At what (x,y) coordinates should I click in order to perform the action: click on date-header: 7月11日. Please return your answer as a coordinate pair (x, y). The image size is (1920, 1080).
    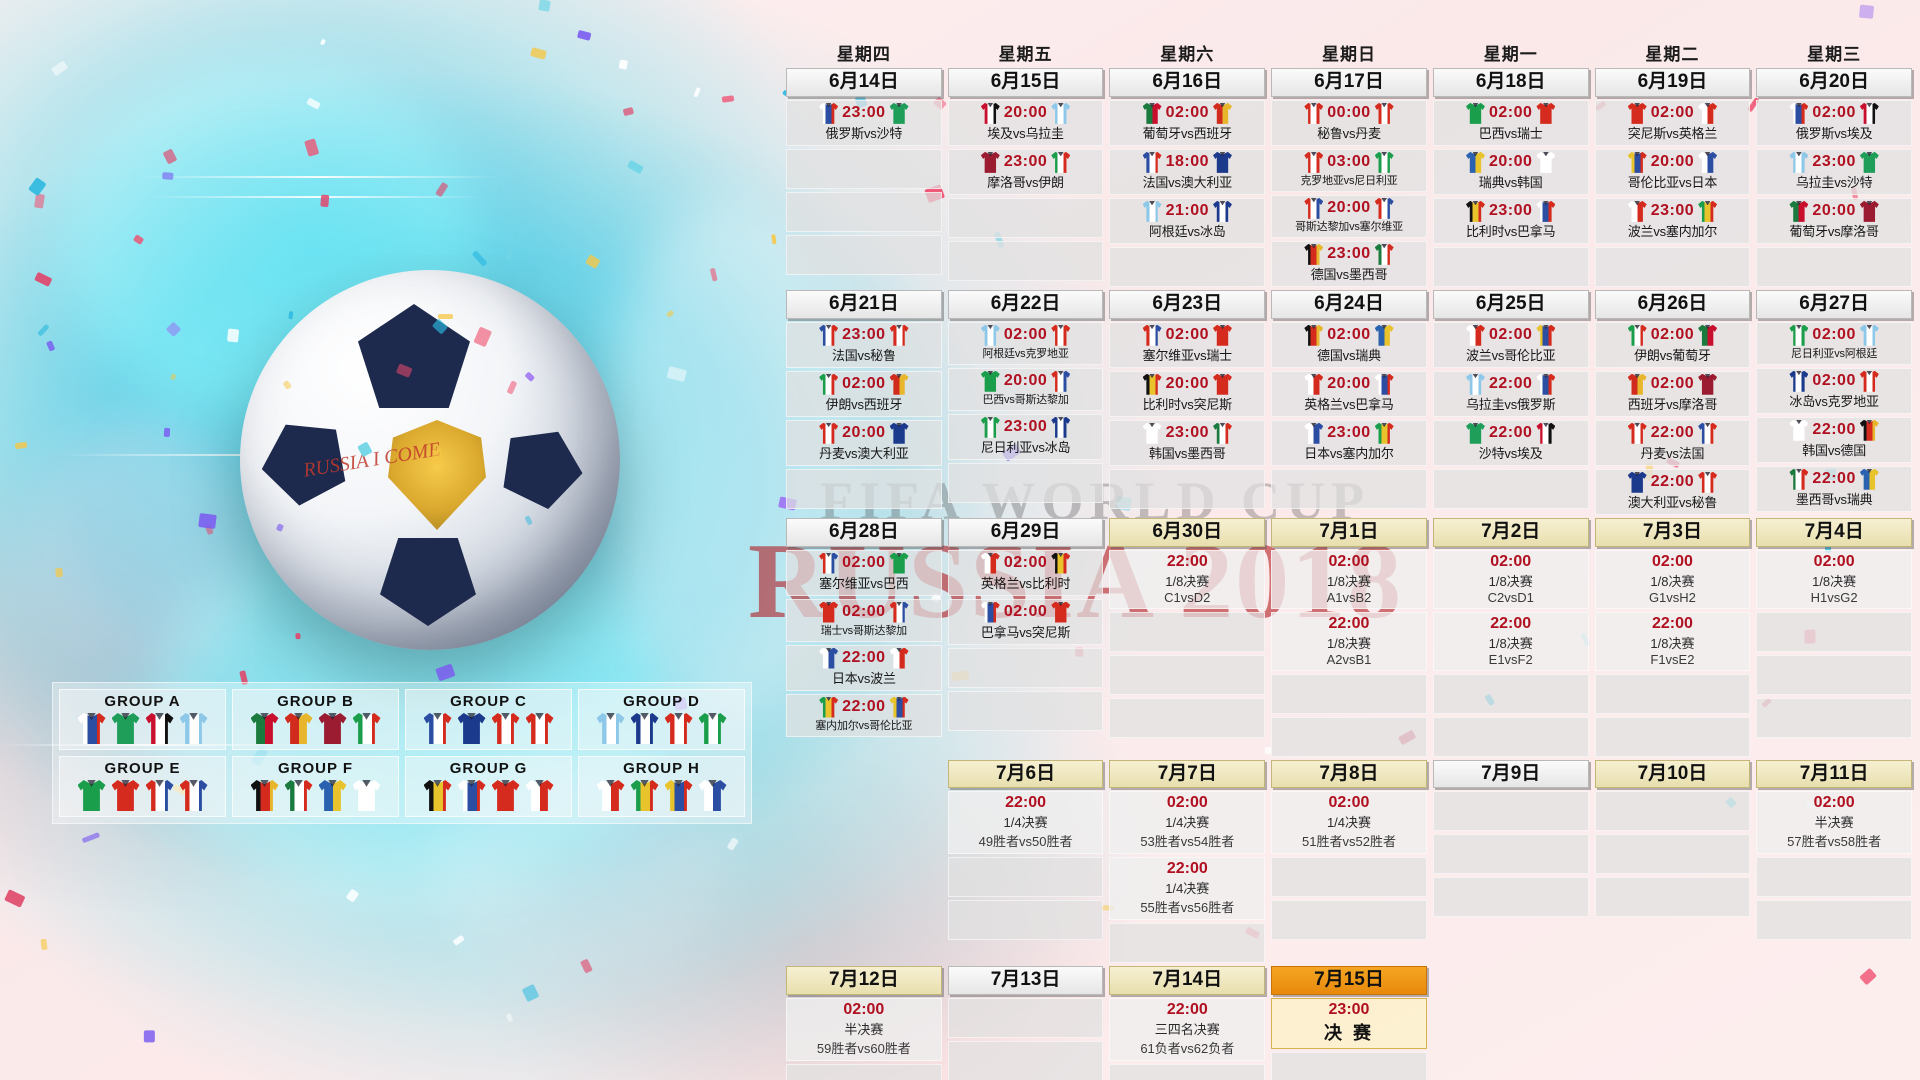
    Looking at the image, I should click on (1834, 774).